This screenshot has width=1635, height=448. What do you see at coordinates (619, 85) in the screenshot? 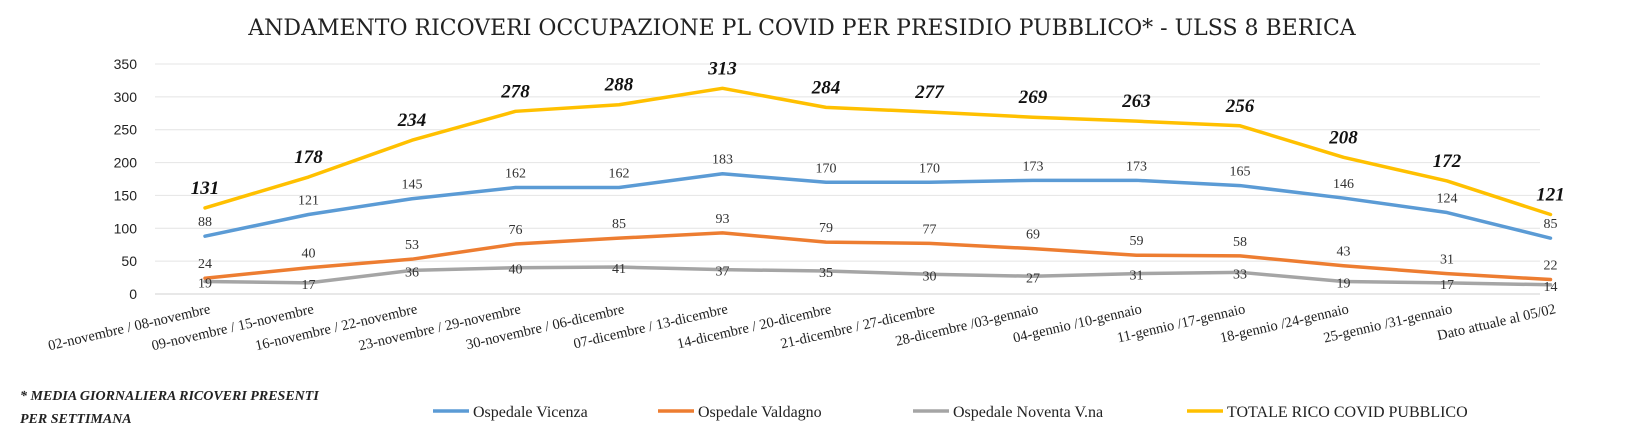
I see `data-label: 288` at bounding box center [619, 85].